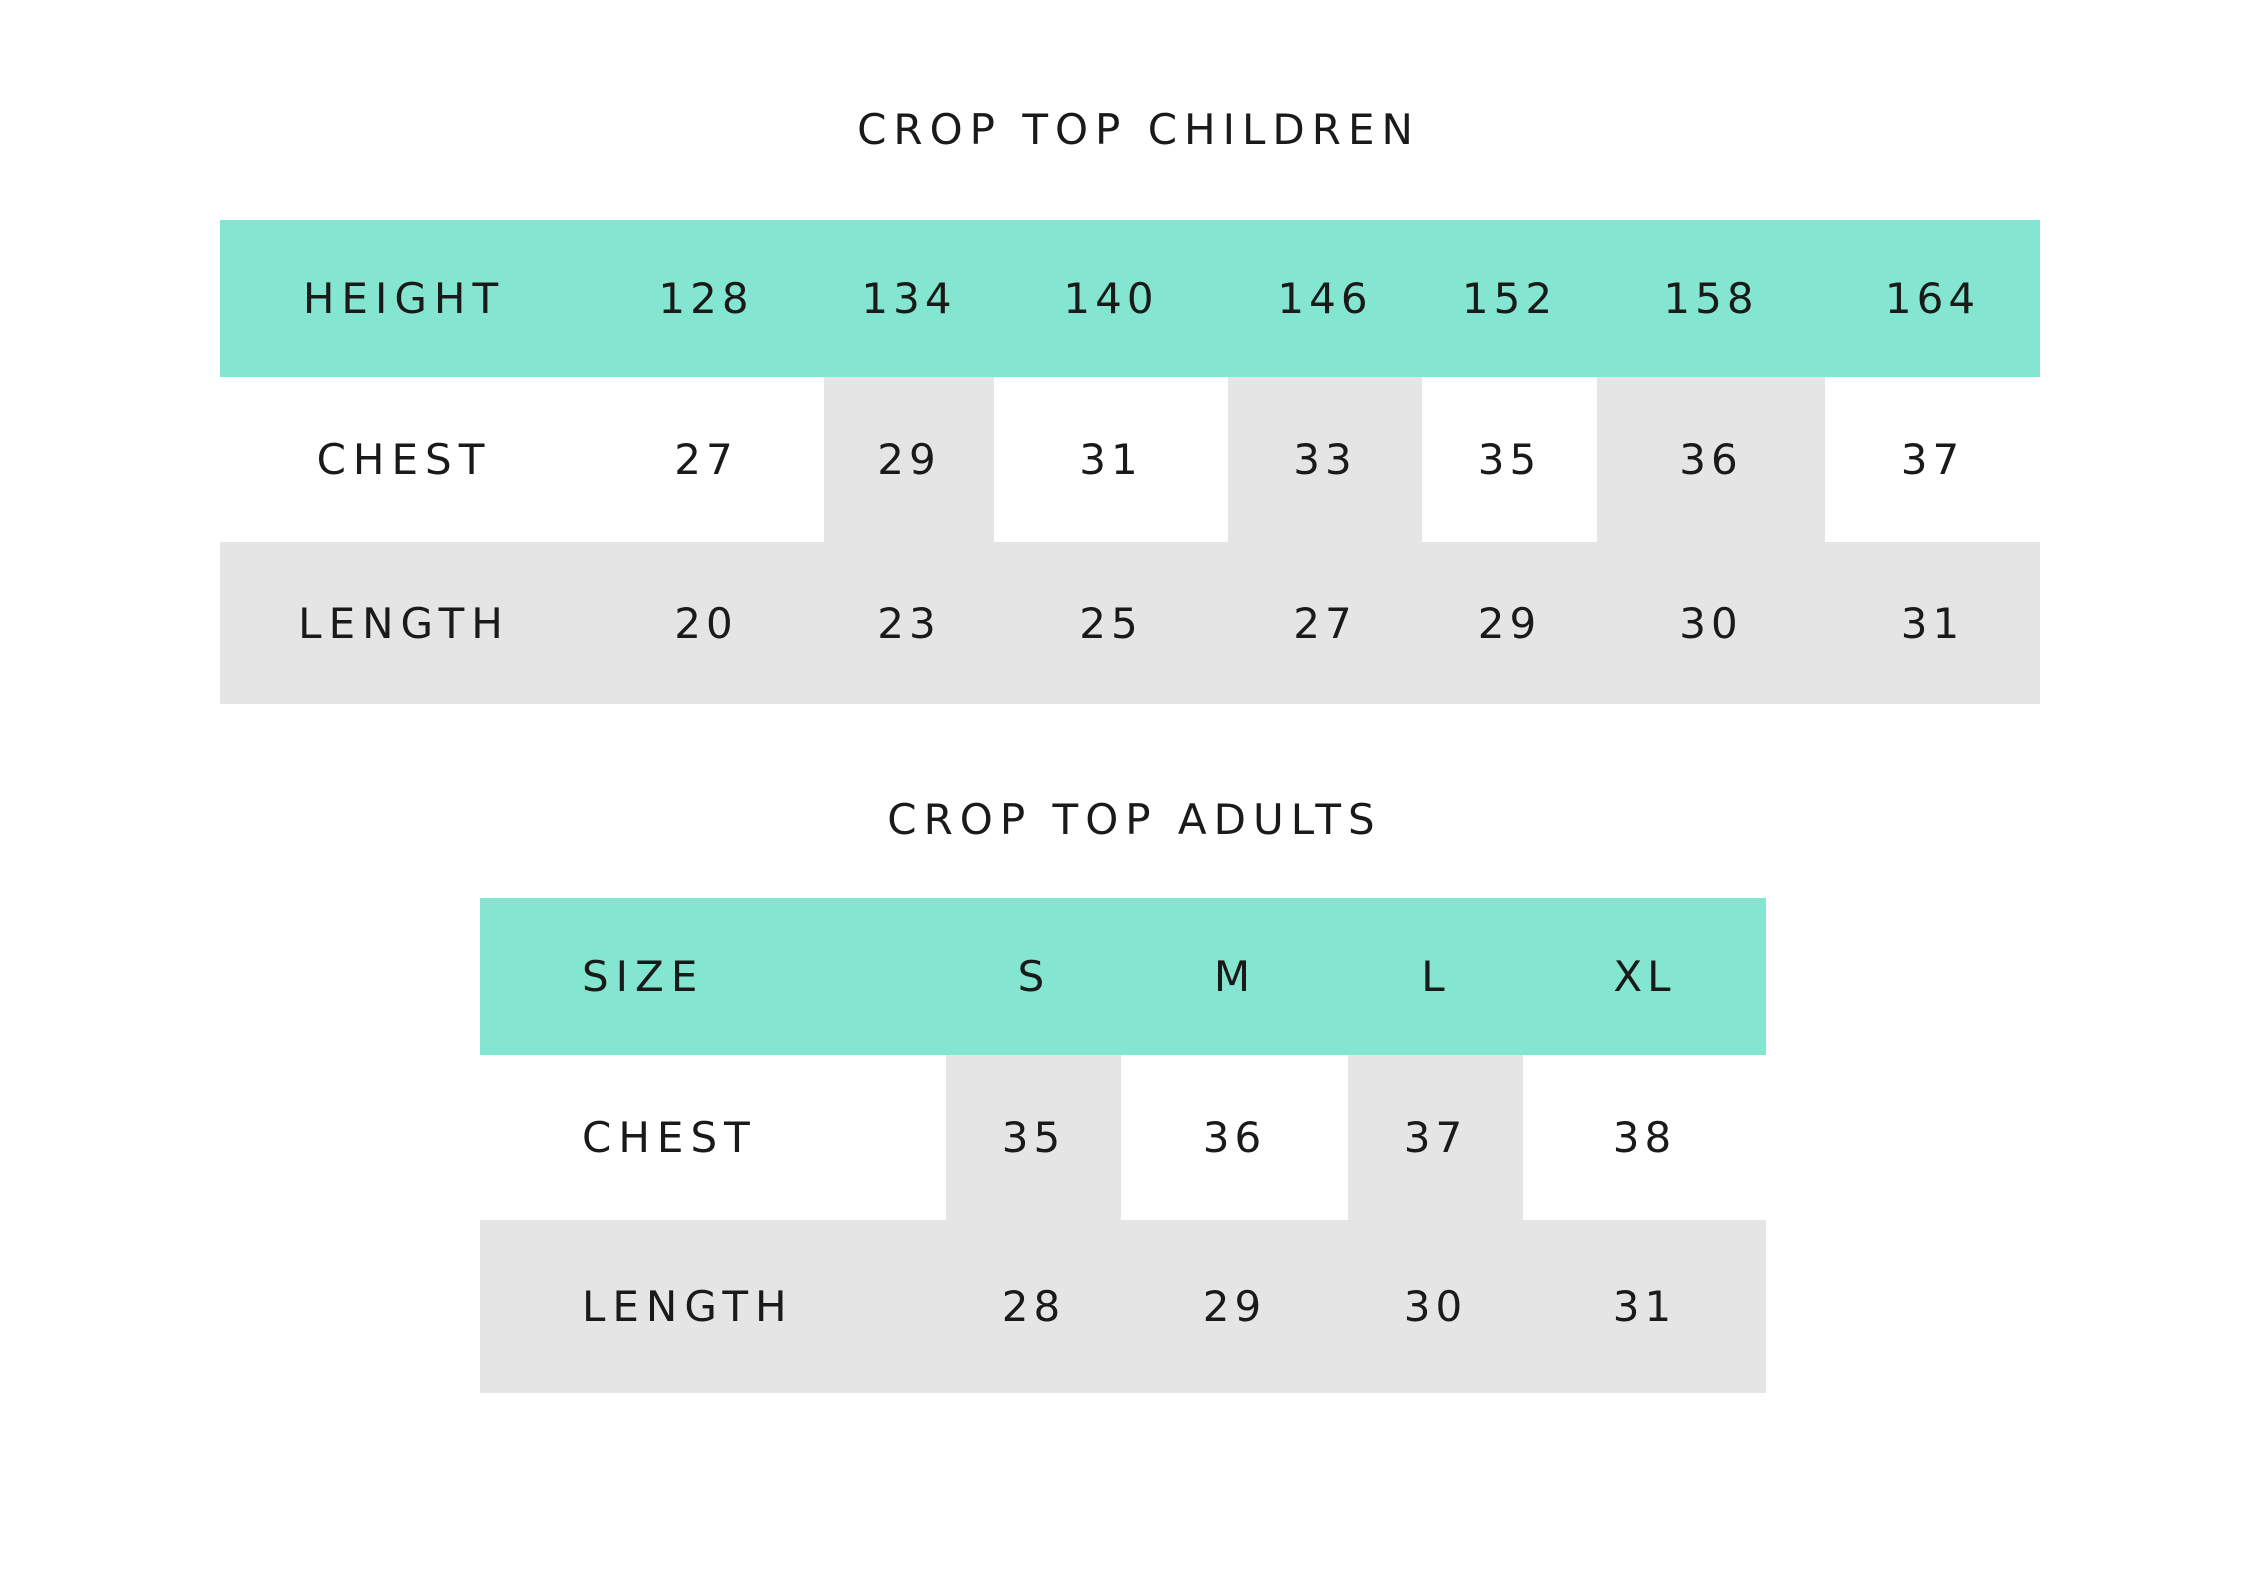 The image size is (2245, 1587). Describe the element at coordinates (1932, 298) in the screenshot. I see `height-header-cell: 164` at that location.